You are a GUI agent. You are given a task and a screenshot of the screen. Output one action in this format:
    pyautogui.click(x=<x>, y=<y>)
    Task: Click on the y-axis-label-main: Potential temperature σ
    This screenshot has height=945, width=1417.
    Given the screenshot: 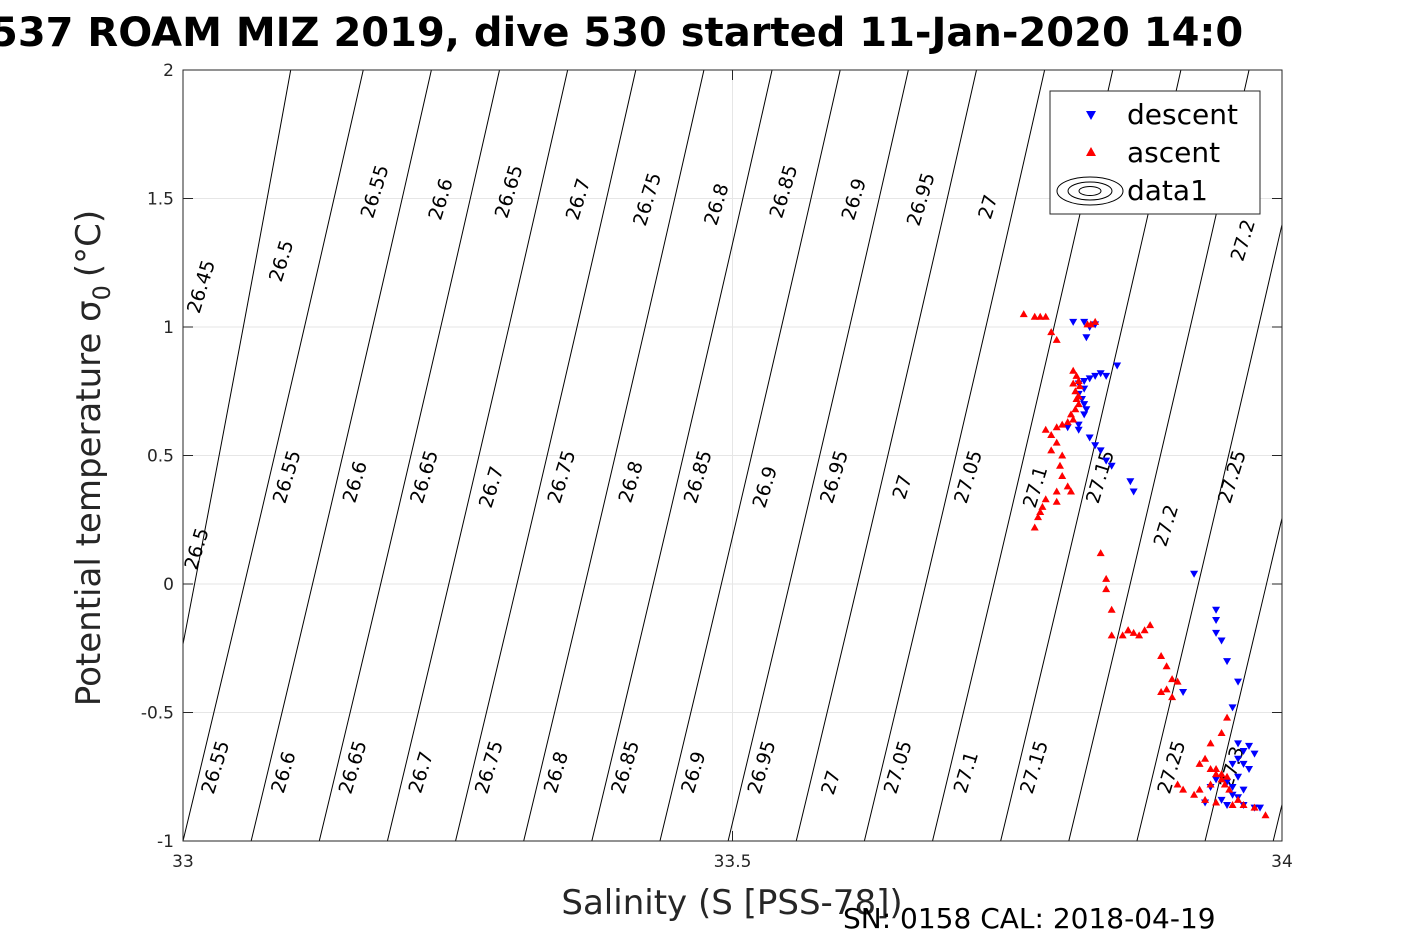 What is the action you would take?
    pyautogui.click(x=89, y=503)
    